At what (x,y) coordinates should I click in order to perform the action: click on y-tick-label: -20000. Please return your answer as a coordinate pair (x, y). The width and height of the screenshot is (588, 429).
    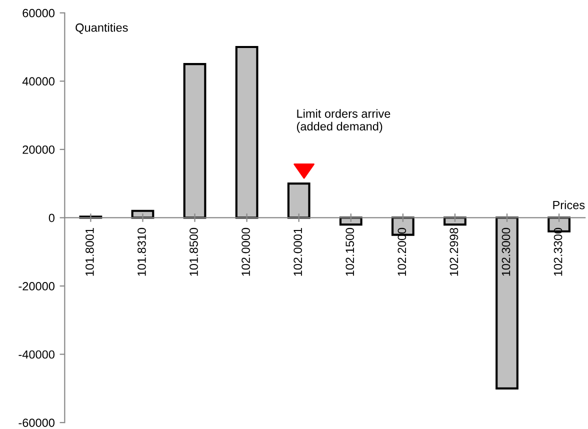
    Looking at the image, I should click on (36, 286).